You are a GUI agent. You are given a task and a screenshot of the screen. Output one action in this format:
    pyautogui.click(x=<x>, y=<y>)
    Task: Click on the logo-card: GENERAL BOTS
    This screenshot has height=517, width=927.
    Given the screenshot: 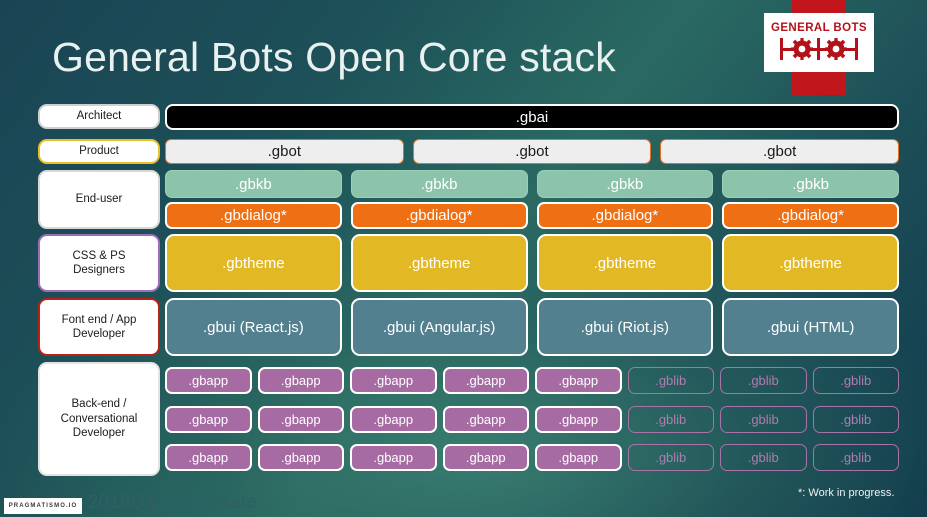 What is the action you would take?
    pyautogui.click(x=819, y=42)
    